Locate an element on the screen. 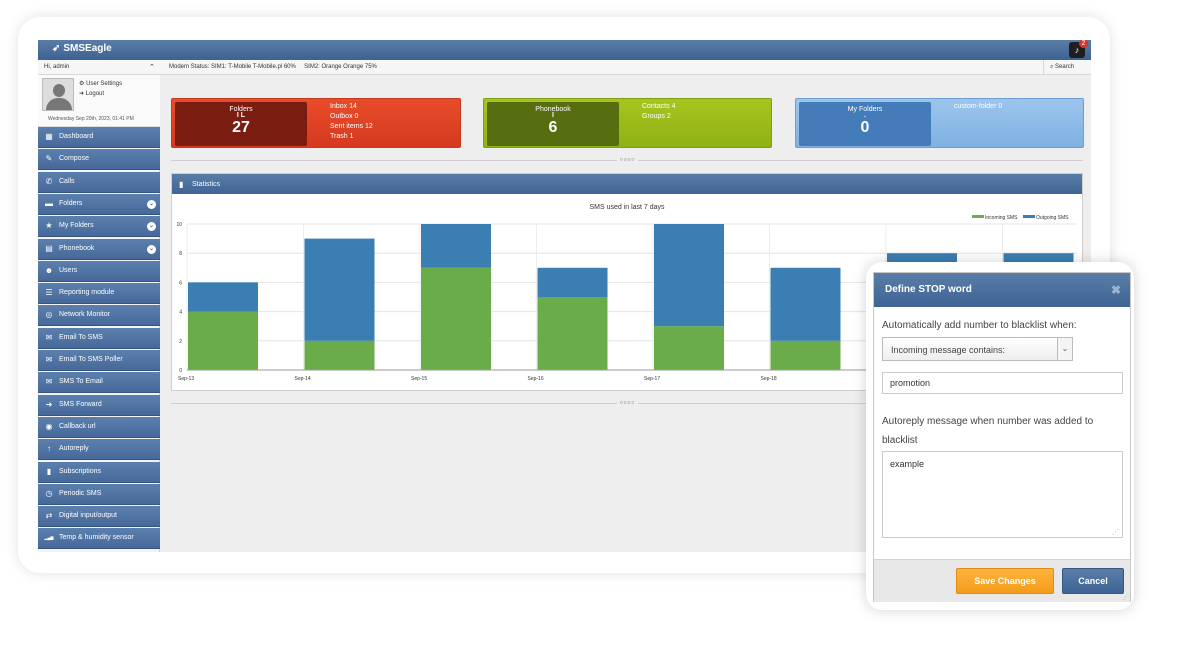  sidebar-item-compose: ✎ Compose is located at coordinates (99, 160).